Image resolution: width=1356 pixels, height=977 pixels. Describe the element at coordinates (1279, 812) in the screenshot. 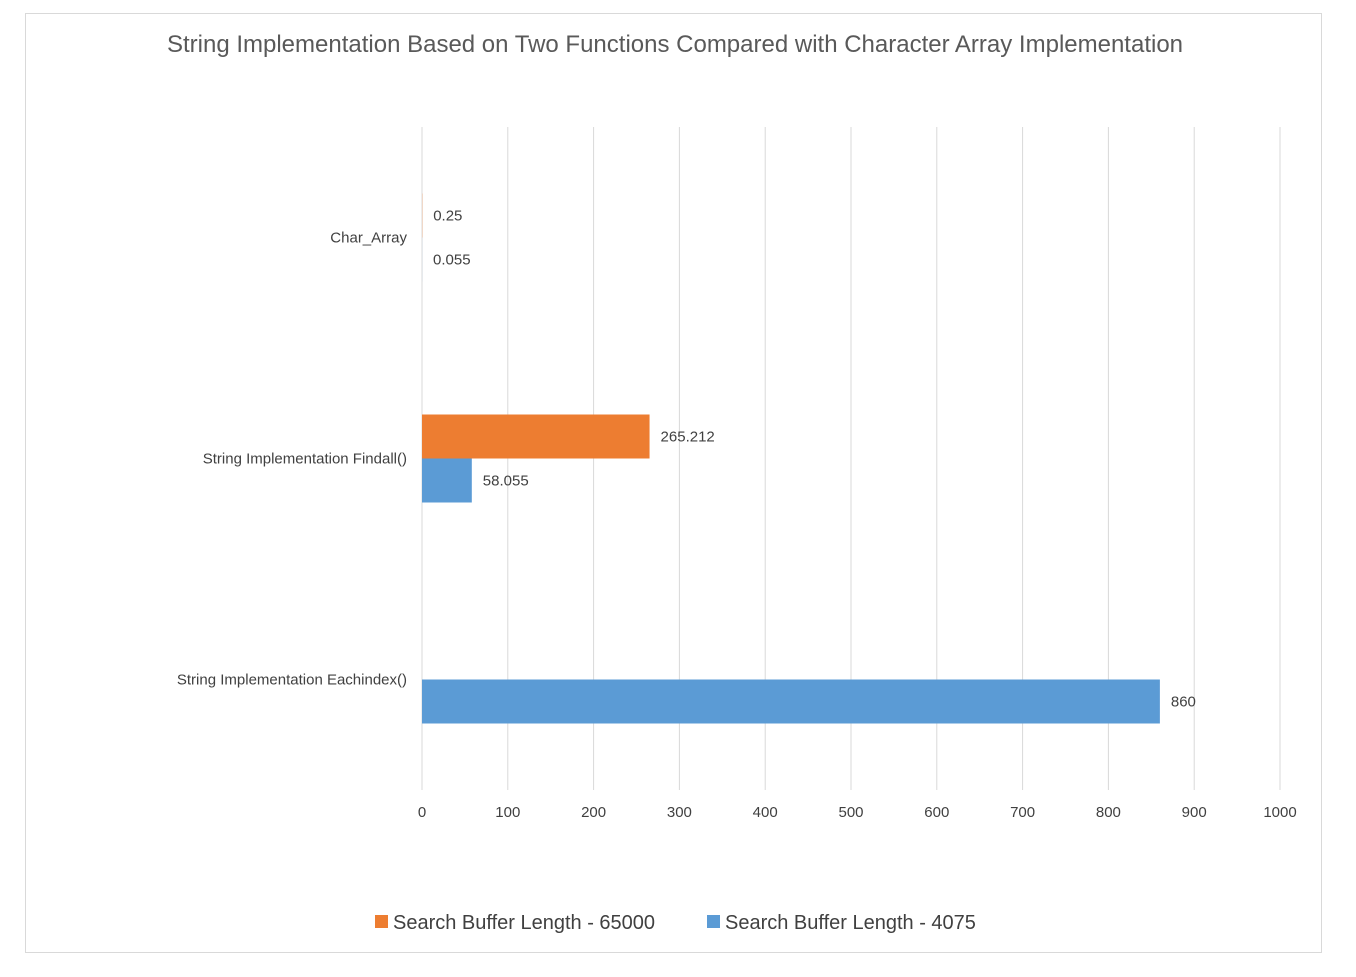

I see `x-tick-label: 1000` at that location.